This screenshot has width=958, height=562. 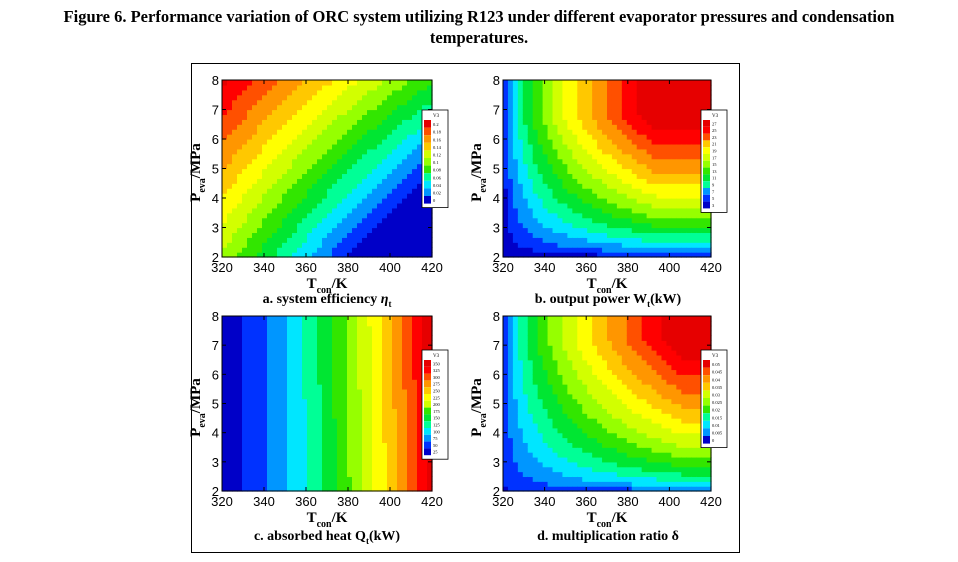 What do you see at coordinates (437, 170) in the screenshot?
I see `legend-label: 0.08` at bounding box center [437, 170].